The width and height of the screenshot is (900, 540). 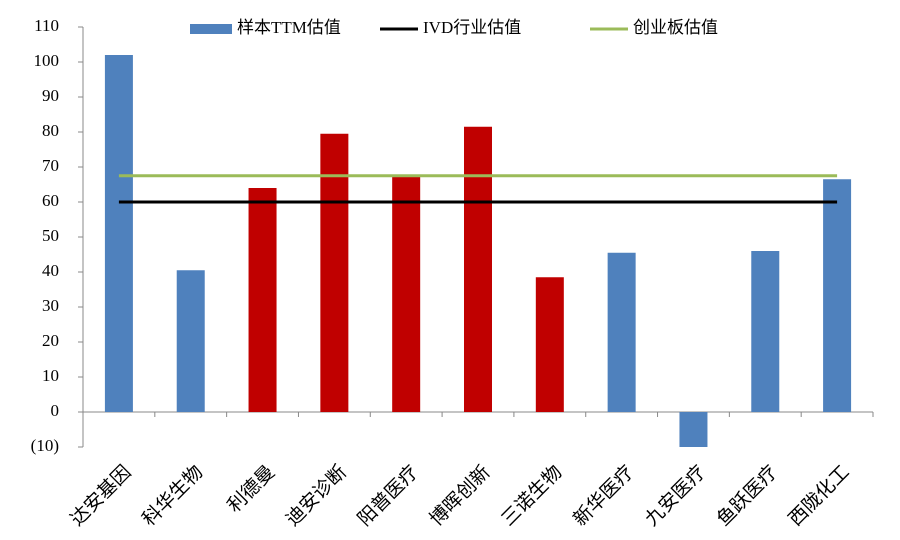 I want to click on legend-label: 创业板估值, so click(x=675, y=27).